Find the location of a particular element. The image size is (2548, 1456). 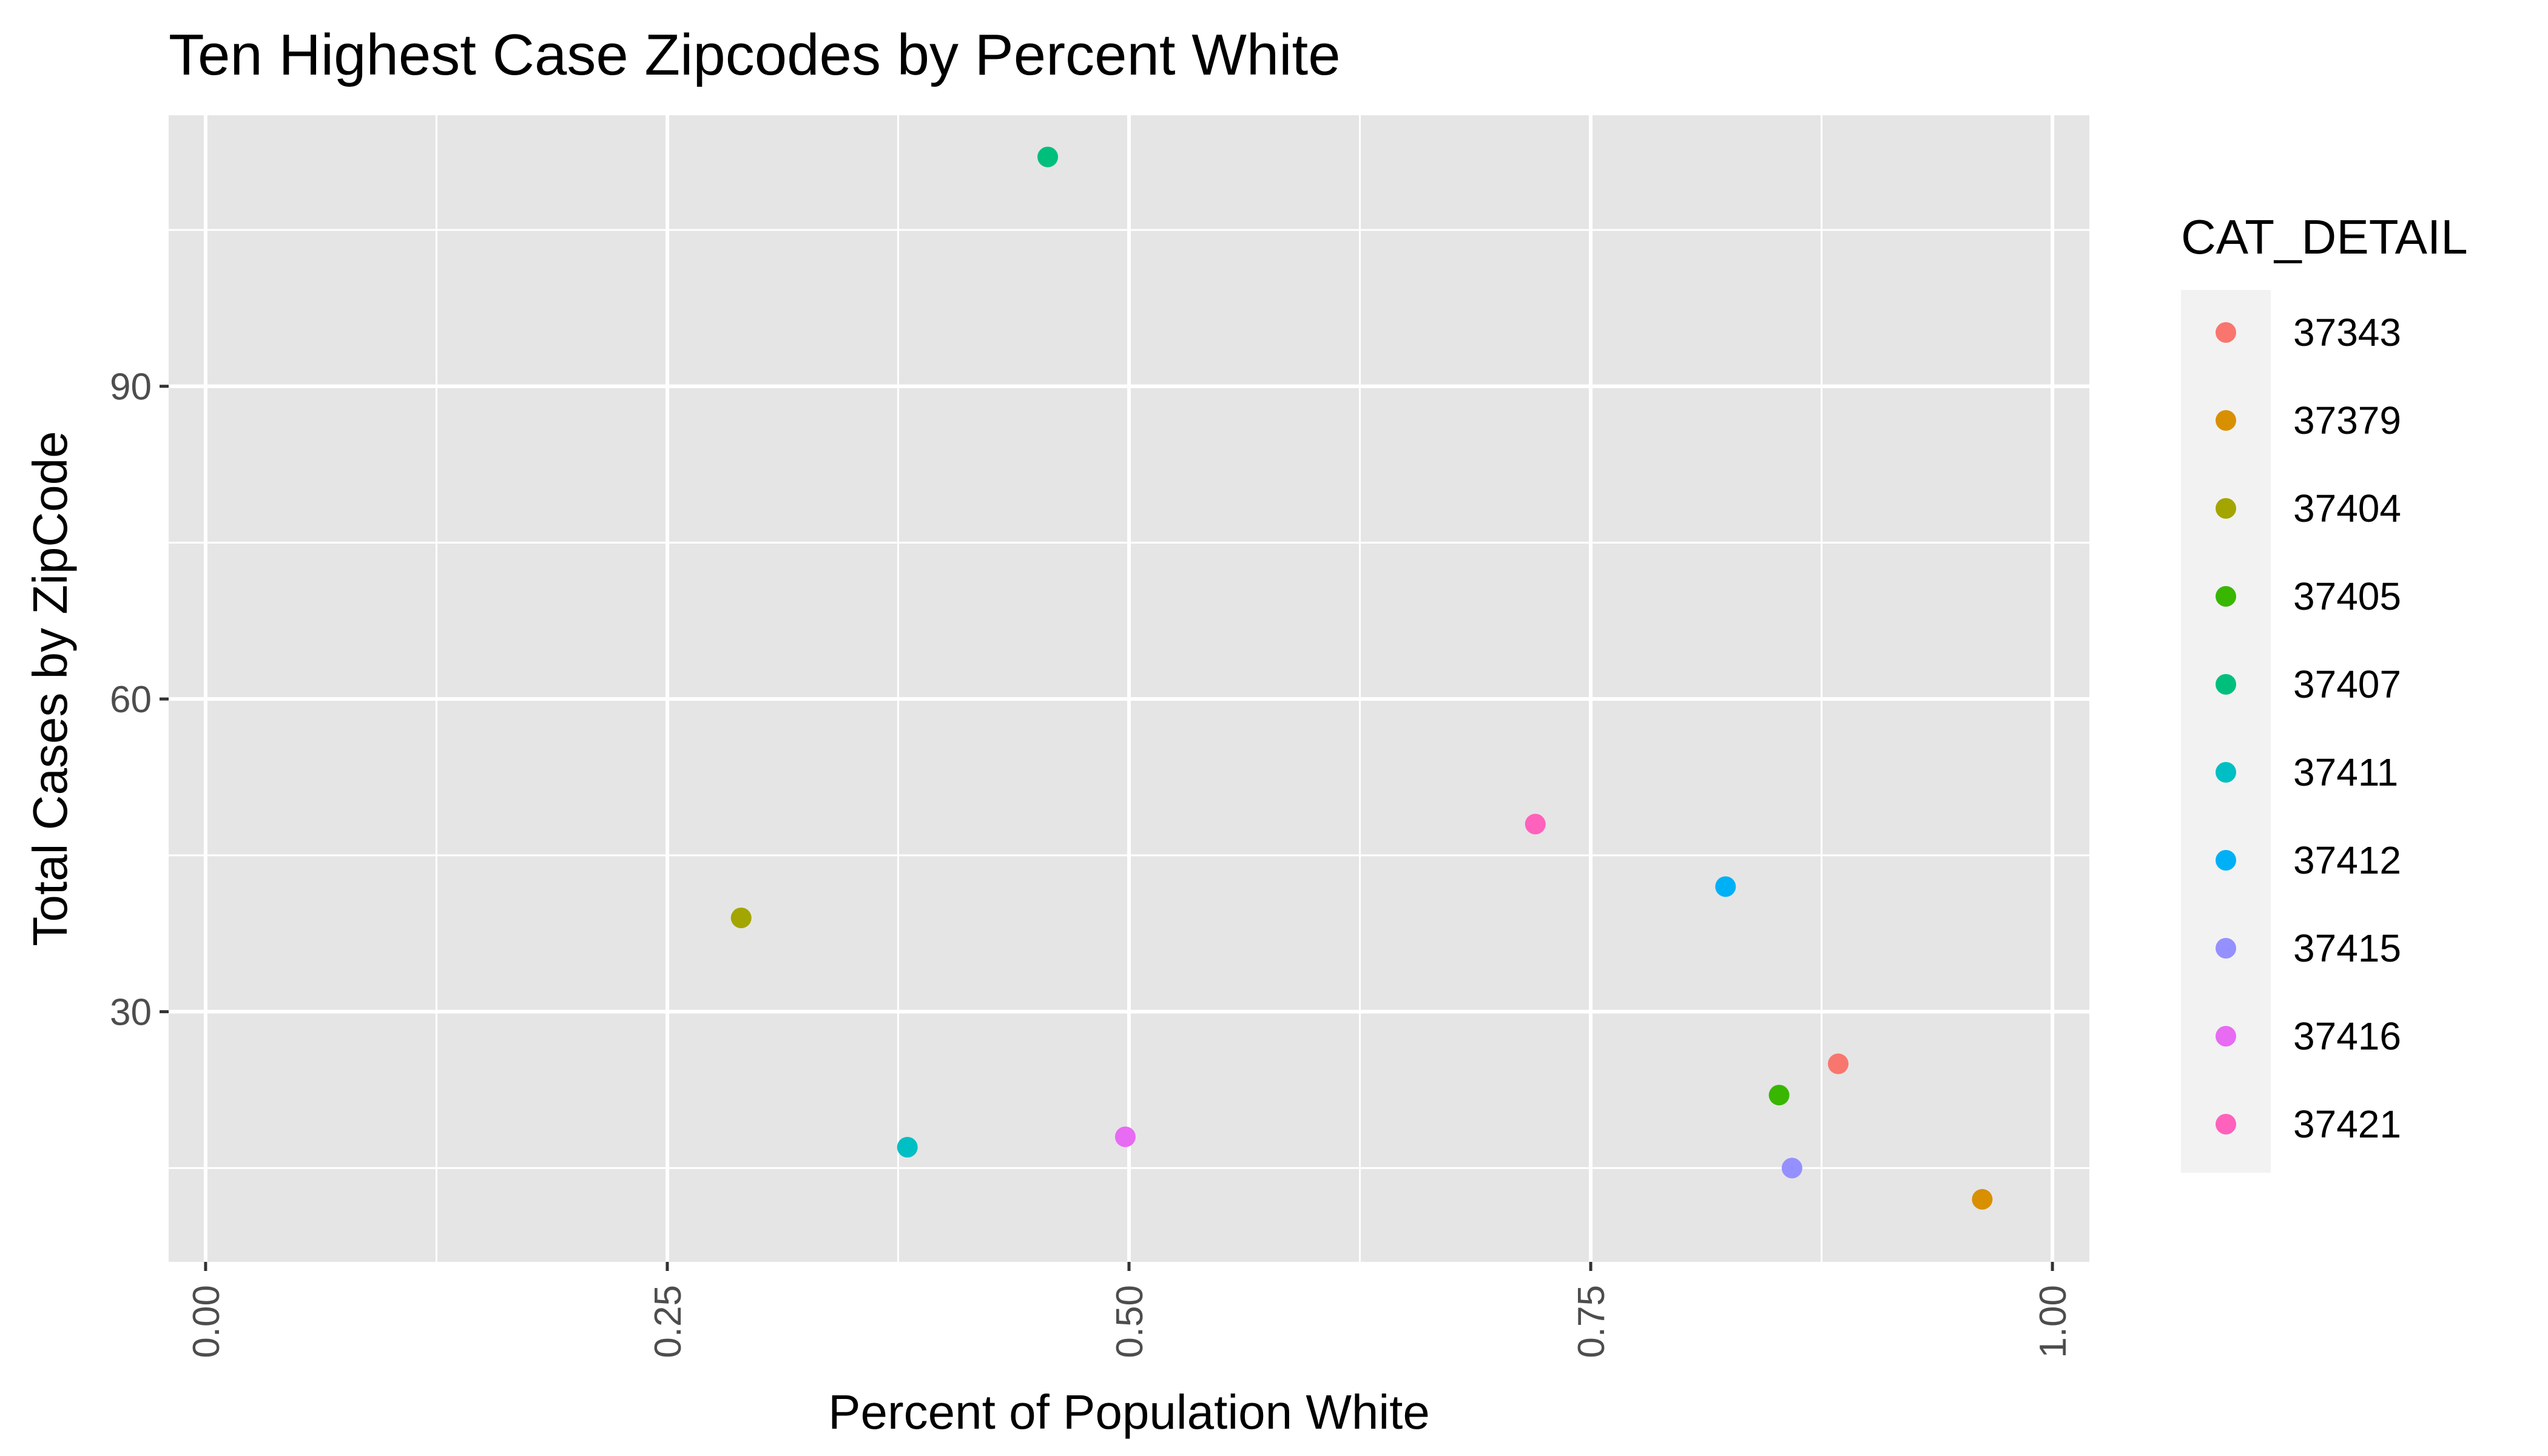

legend-label-37343: 37343 is located at coordinates (2347, 332).